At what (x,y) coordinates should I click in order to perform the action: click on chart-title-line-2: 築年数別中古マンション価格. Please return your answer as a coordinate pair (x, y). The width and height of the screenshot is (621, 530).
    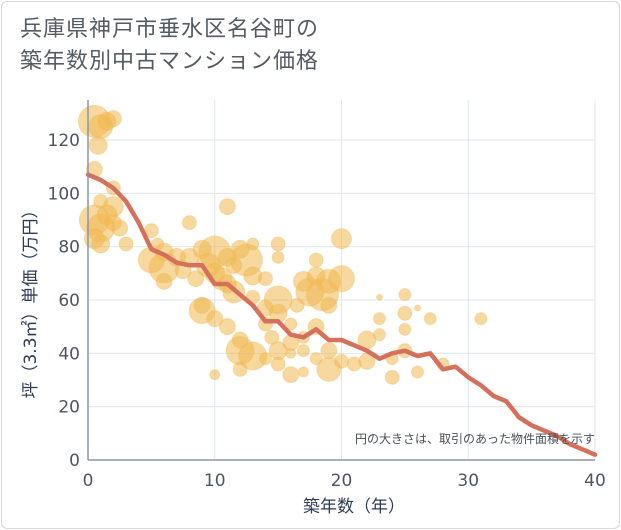
    Looking at the image, I should click on (170, 61).